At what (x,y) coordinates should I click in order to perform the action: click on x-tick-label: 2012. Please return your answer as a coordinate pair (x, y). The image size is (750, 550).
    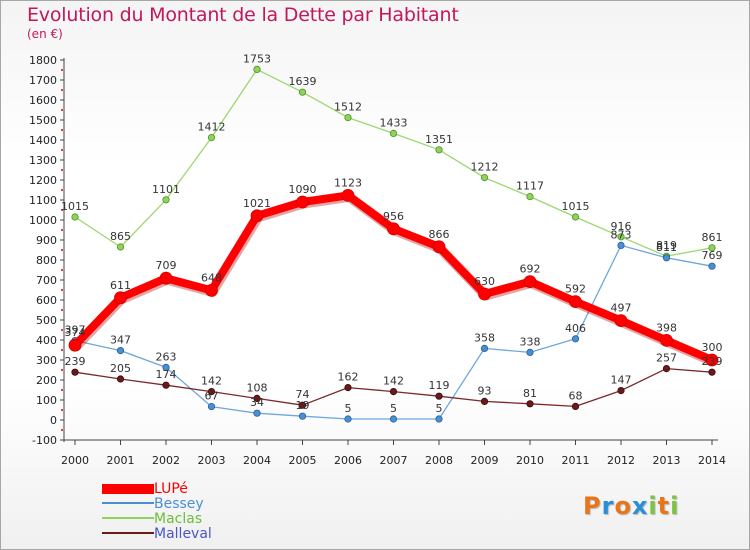
    Looking at the image, I should click on (621, 460).